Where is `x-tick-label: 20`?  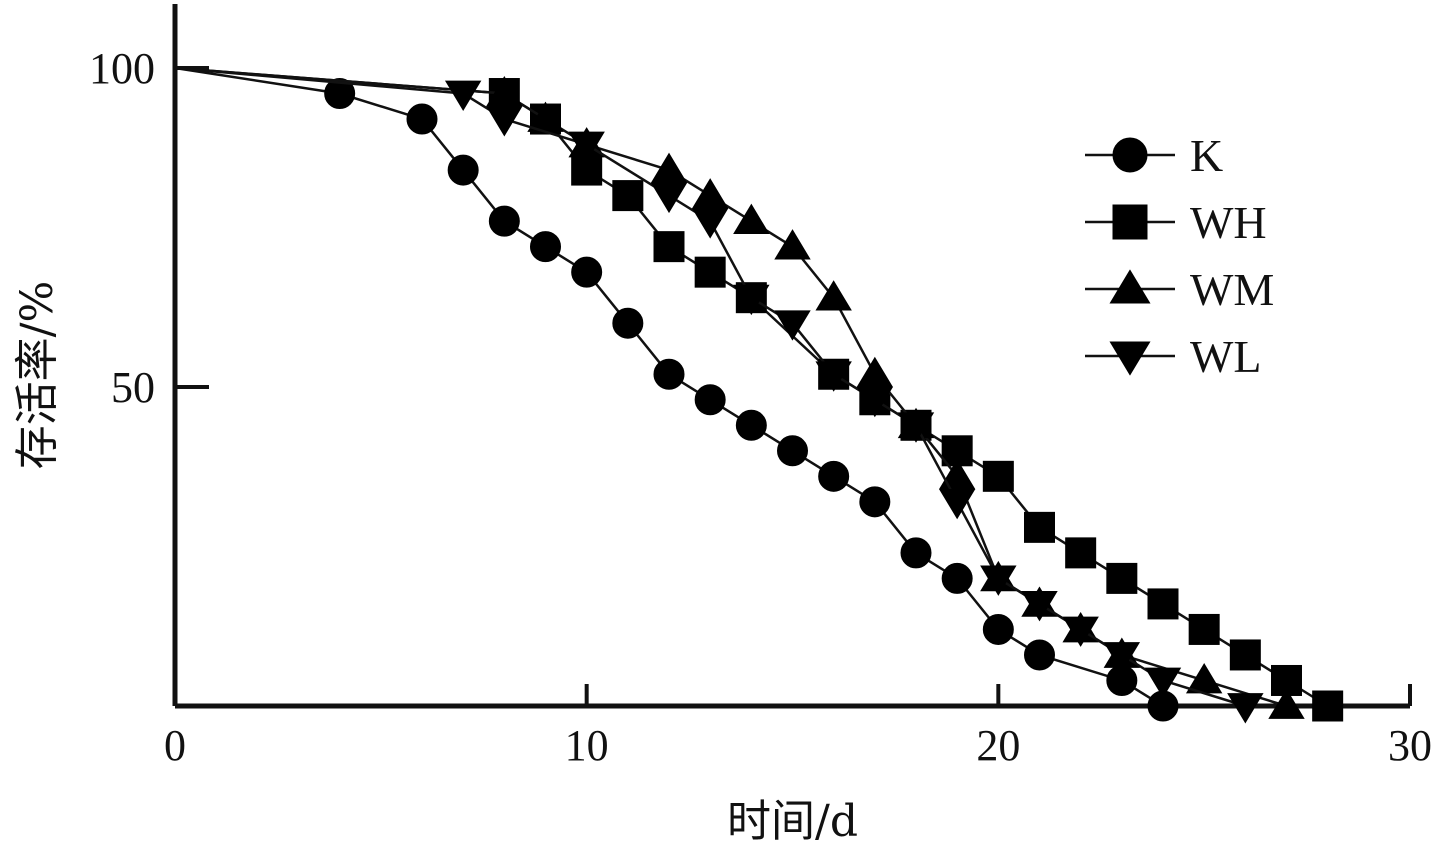 x-tick-label: 20 is located at coordinates (998, 745).